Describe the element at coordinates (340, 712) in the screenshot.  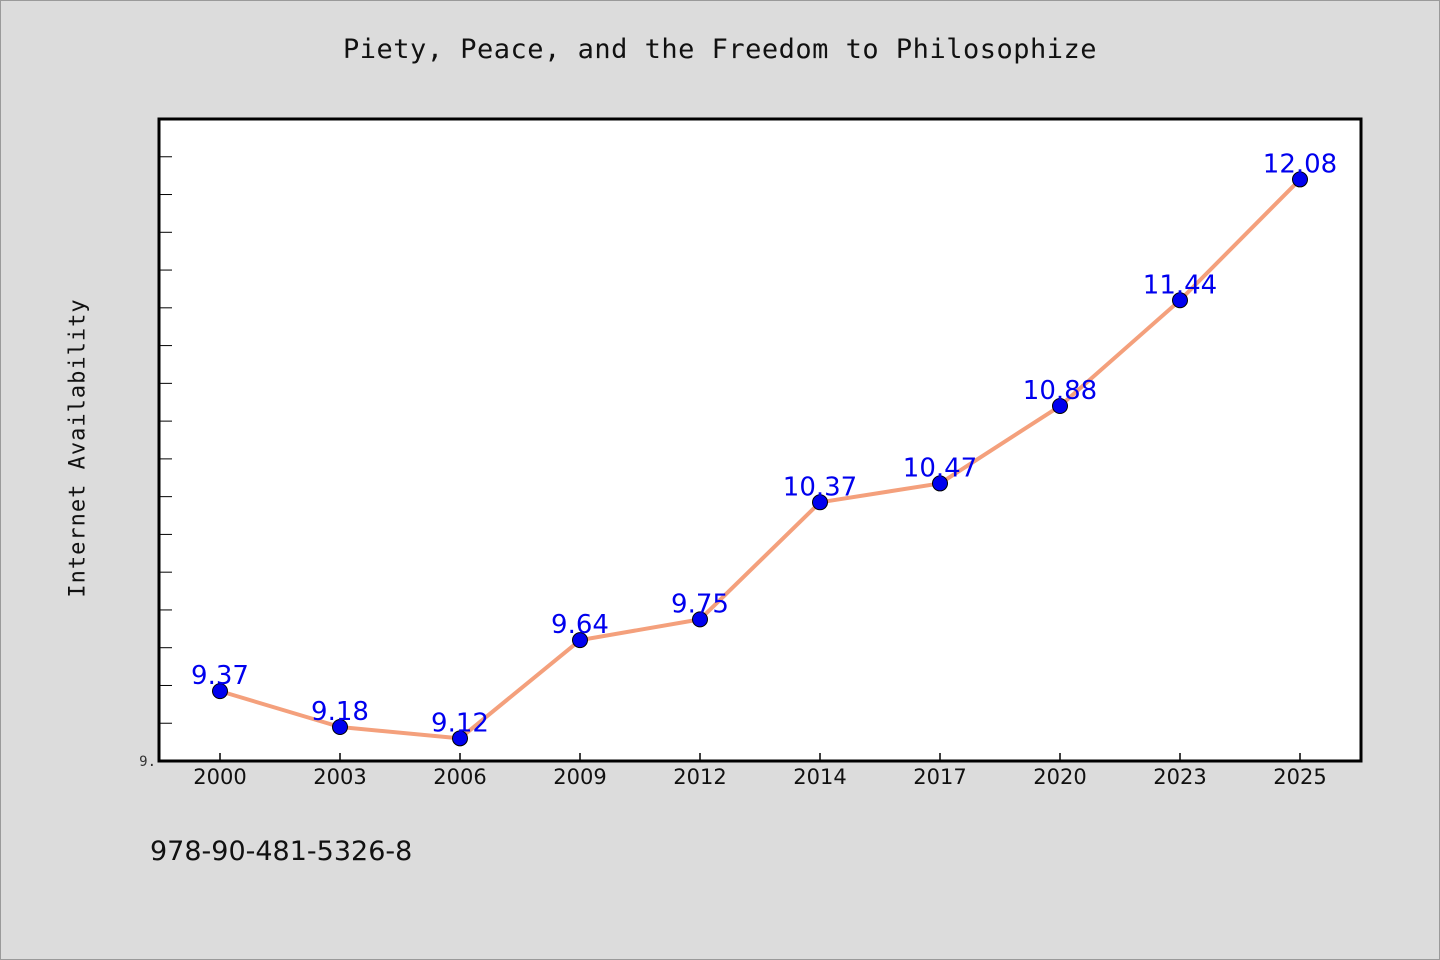
I see `data-label: 9.18` at that location.